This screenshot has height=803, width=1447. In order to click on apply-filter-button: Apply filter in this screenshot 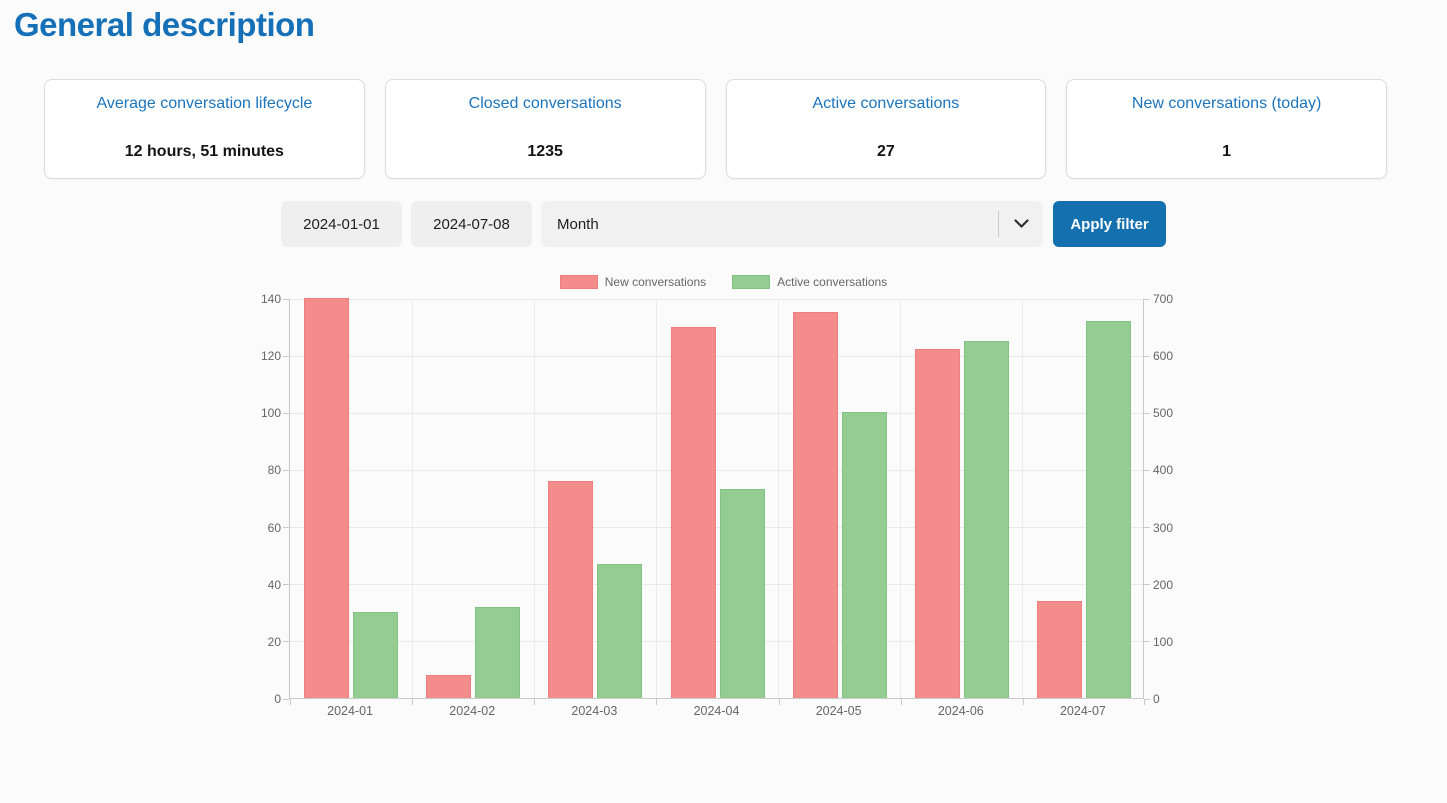, I will do `click(1109, 224)`.